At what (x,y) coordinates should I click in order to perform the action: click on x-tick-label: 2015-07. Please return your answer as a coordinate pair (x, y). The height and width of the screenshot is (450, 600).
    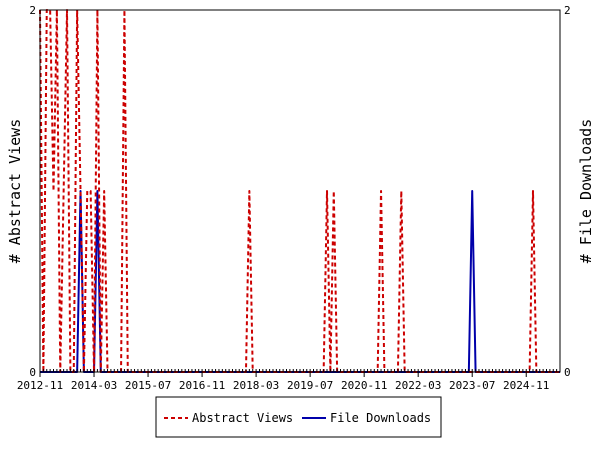
    Looking at the image, I should click on (148, 385).